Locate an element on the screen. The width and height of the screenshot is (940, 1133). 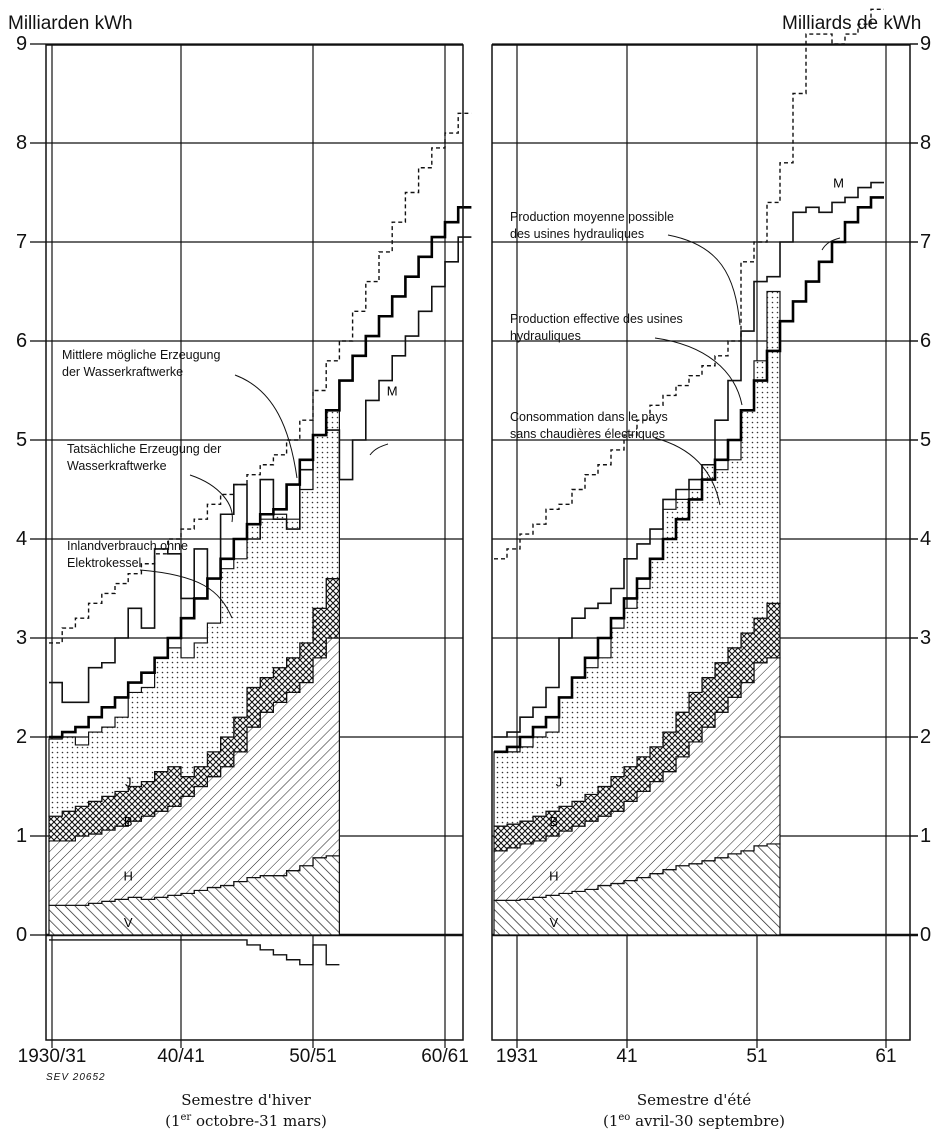
y-tick-right-0: 0 is located at coordinates (926, 935).